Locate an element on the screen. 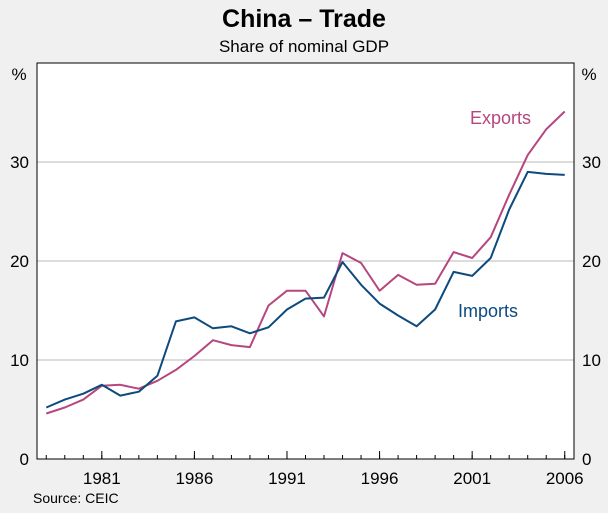 Image resolution: width=608 pixels, height=513 pixels. x-tick-label: 1996 is located at coordinates (380, 478).